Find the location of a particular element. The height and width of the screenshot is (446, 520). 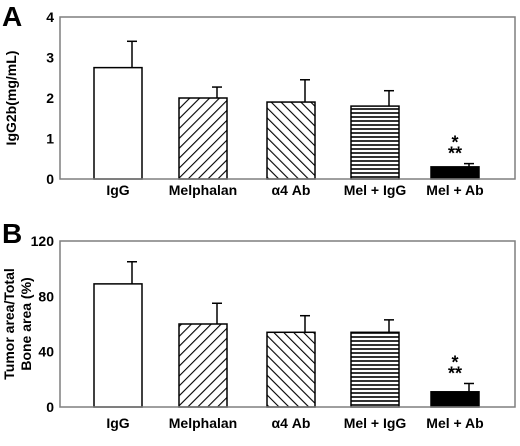

y-tick-label: 4 is located at coordinates (50, 17).